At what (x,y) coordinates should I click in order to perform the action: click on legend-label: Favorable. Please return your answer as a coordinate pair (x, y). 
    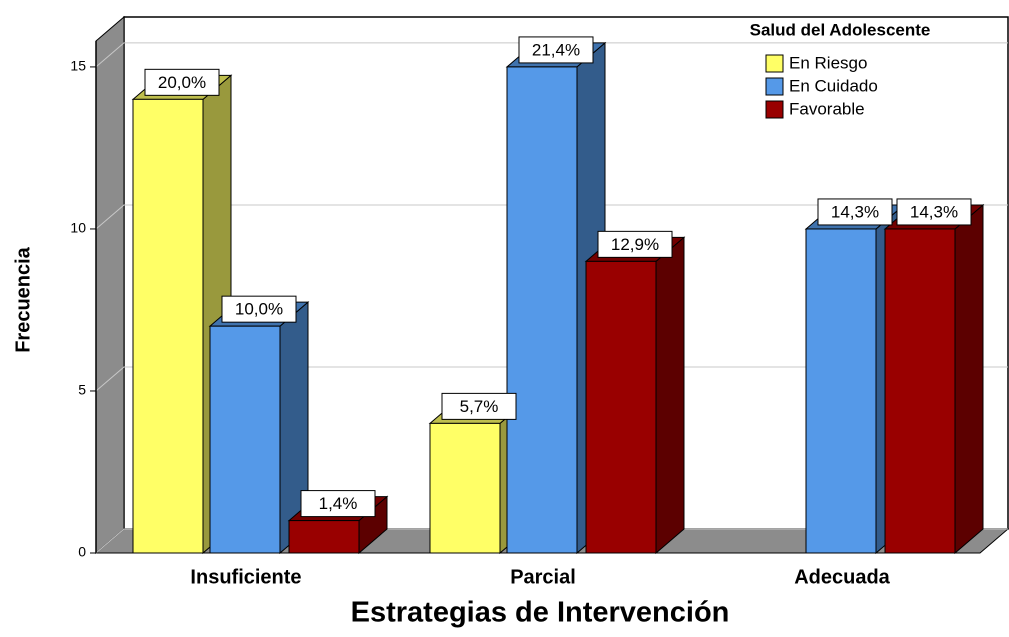
    Looking at the image, I should click on (827, 108).